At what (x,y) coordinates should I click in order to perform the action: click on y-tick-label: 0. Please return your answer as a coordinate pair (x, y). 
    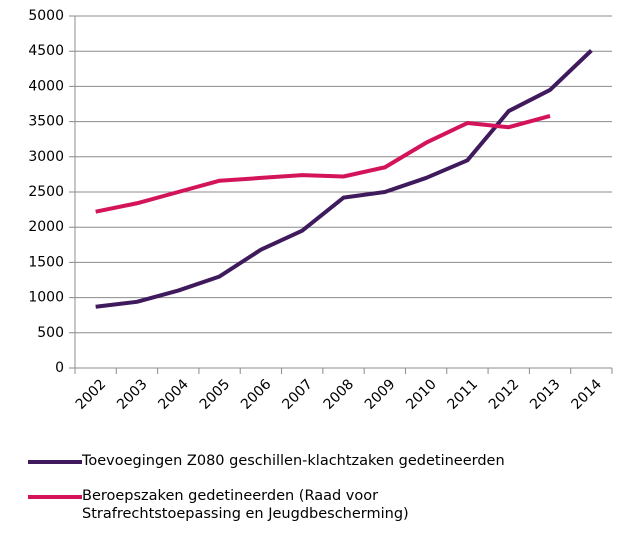
    Looking at the image, I should click on (59, 368).